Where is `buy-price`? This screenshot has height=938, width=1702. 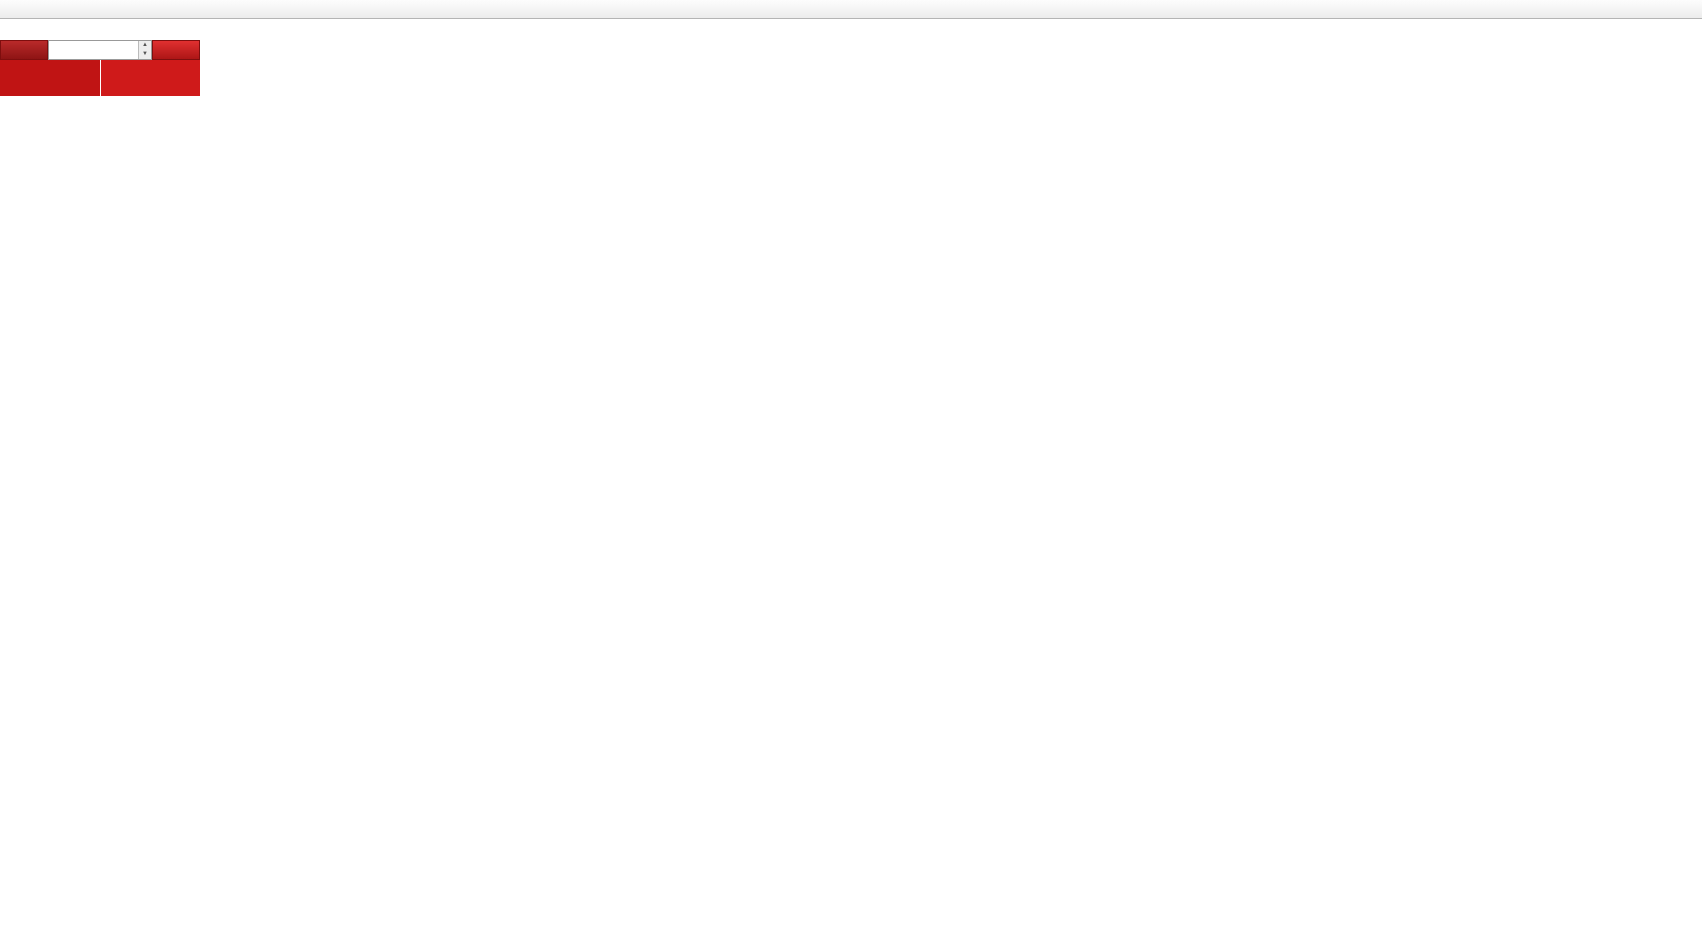
buy-price is located at coordinates (150, 78).